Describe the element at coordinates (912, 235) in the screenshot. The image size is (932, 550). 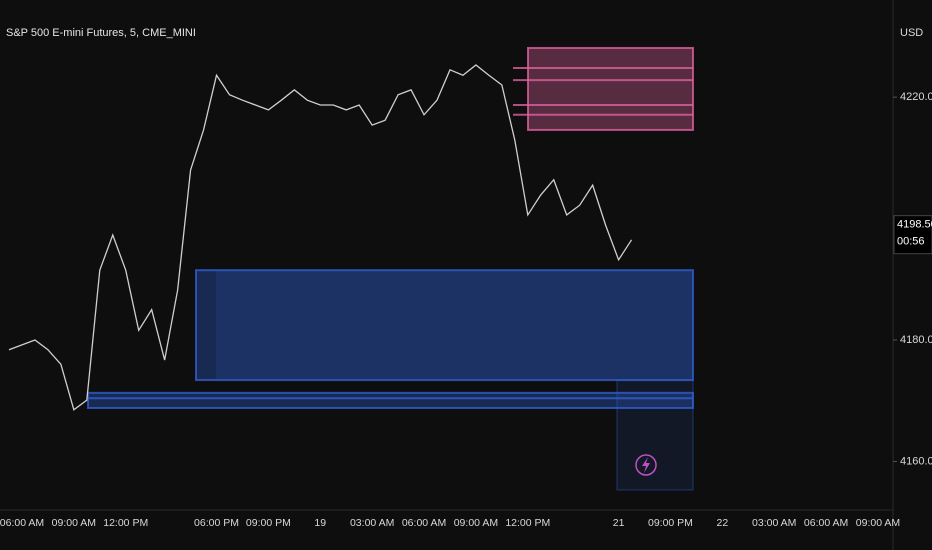
I see `last-price-tag` at that location.